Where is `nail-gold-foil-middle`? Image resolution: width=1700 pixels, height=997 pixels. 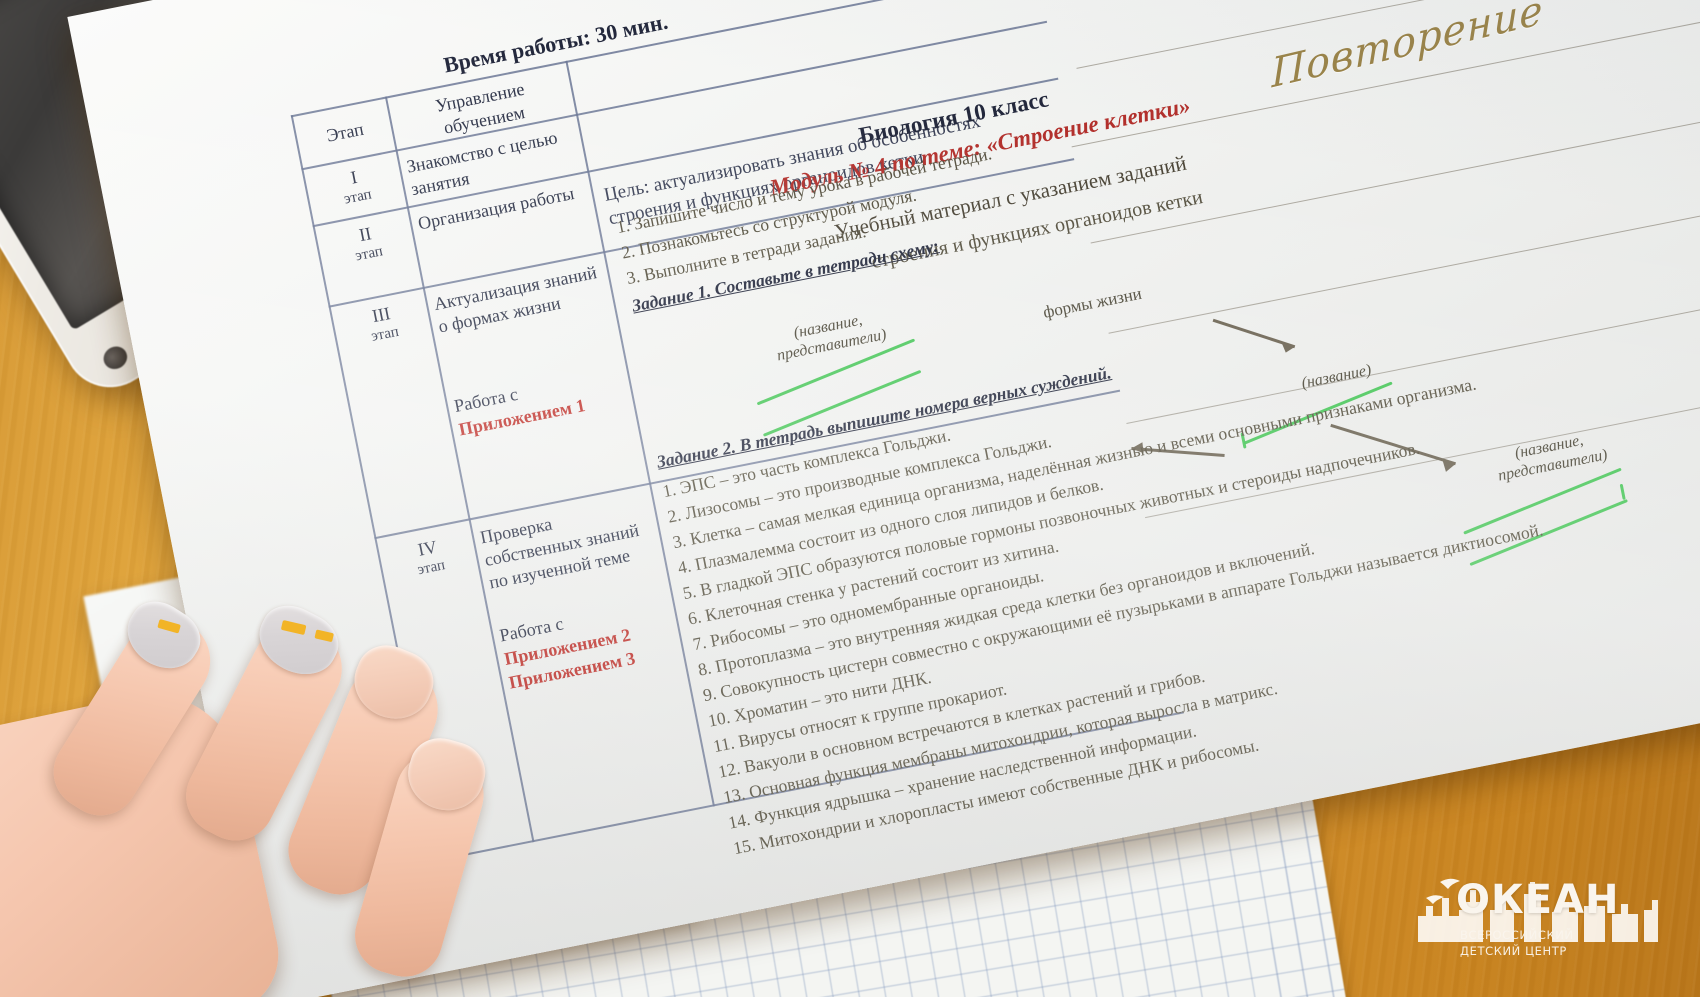
nail-gold-foil-middle is located at coordinates (293, 627).